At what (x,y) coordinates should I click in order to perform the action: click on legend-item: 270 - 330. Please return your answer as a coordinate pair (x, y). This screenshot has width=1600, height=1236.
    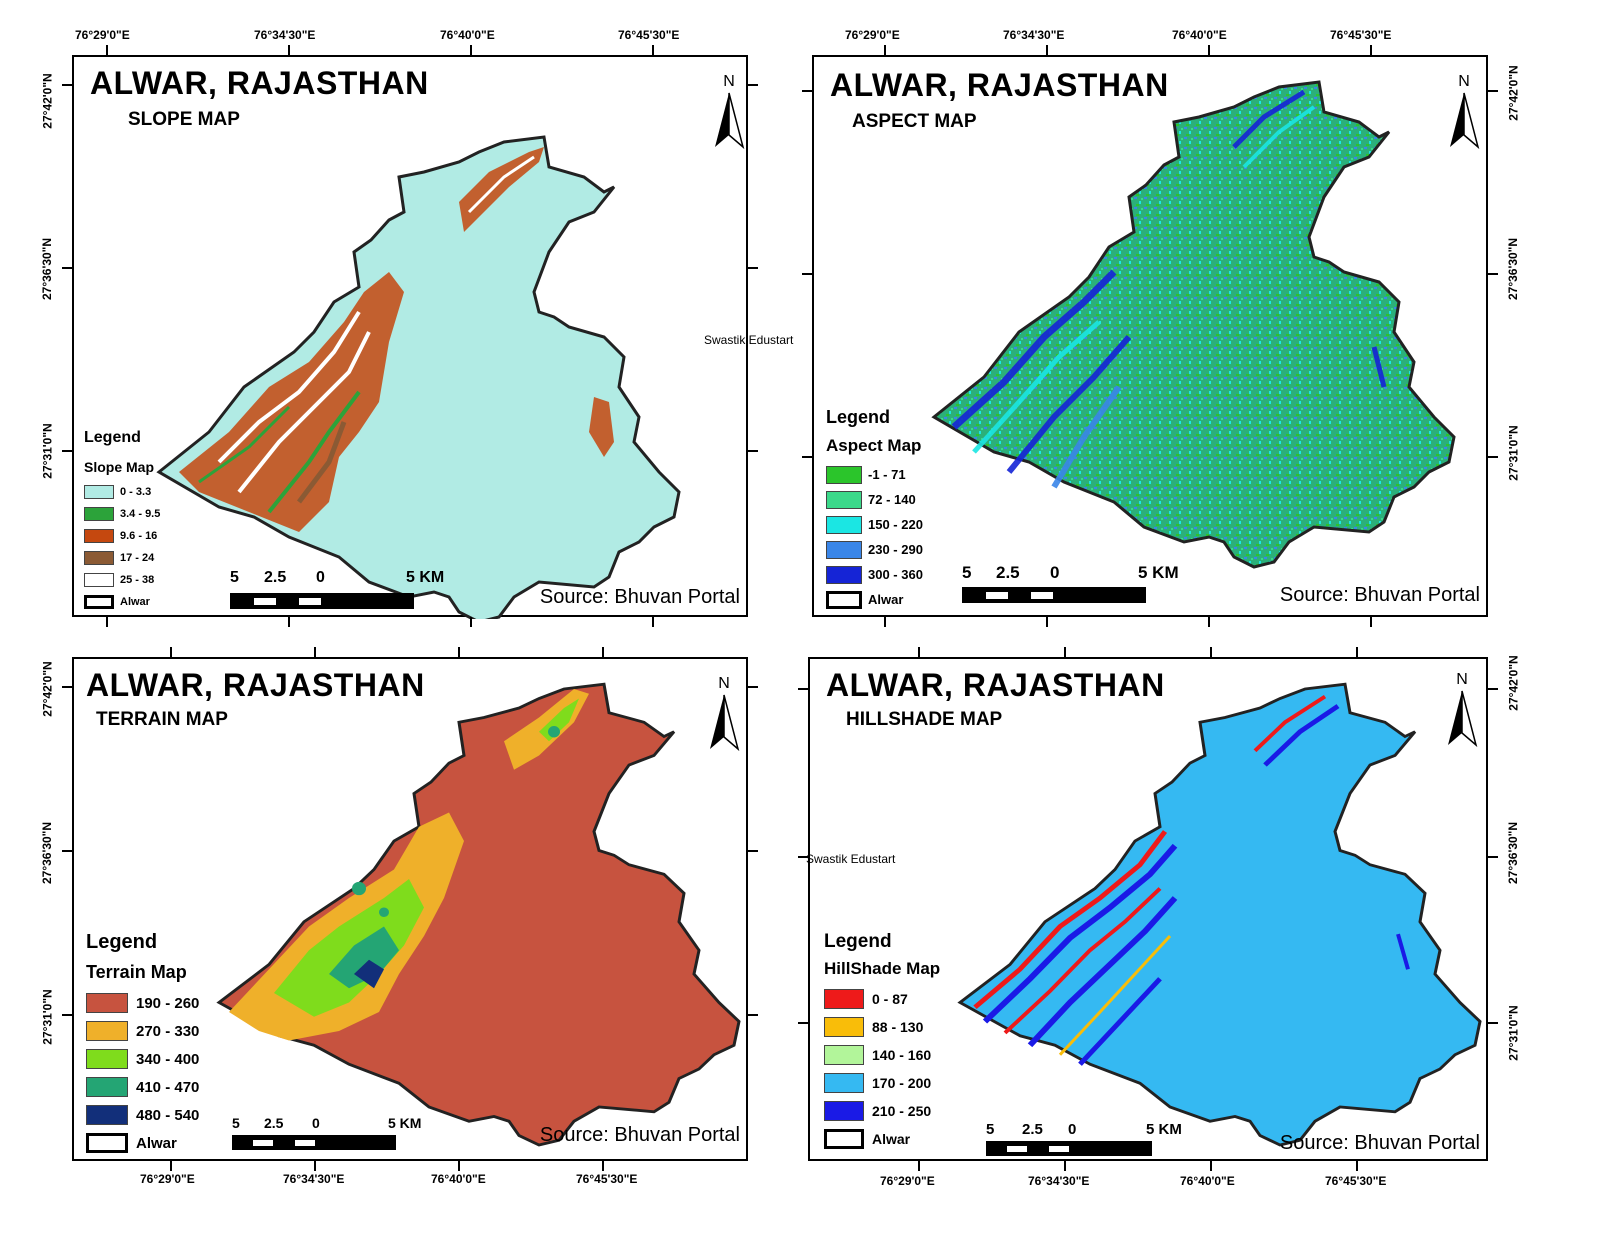
    Looking at the image, I should click on (142, 1031).